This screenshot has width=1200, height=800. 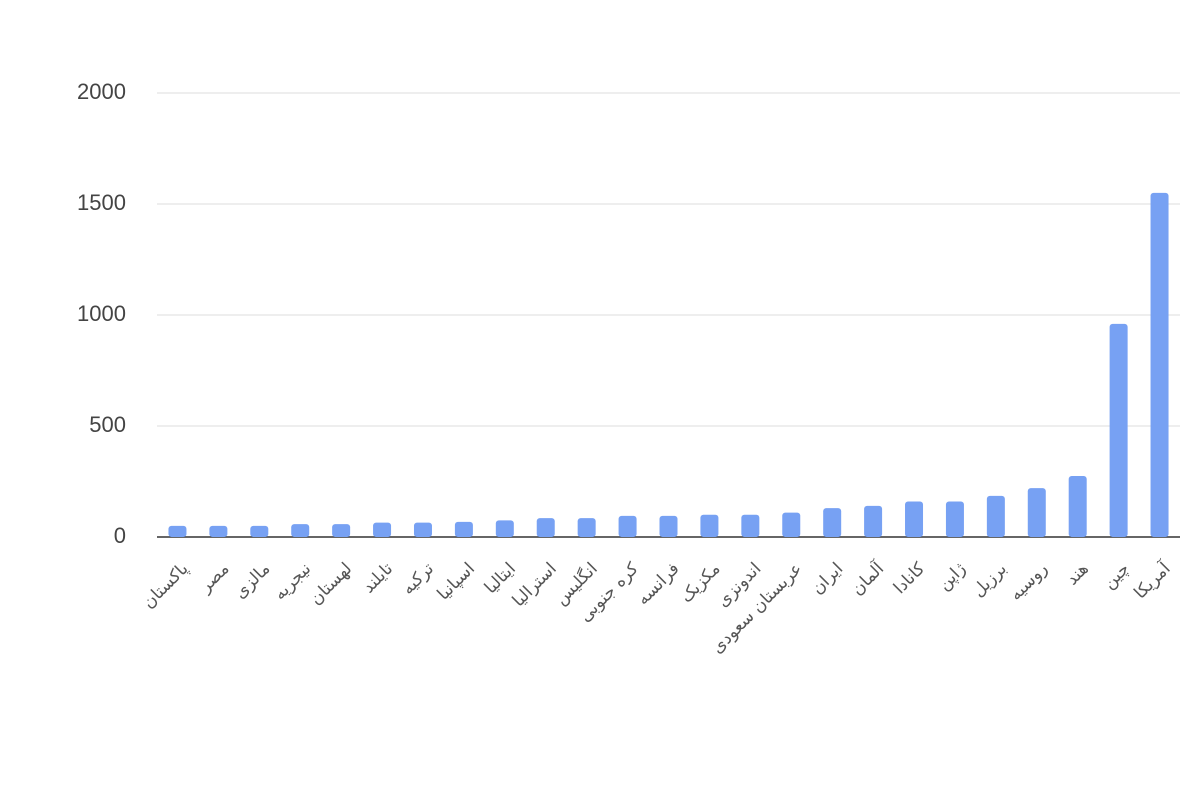 I want to click on x-tick-label: برزیل, so click(x=990, y=580).